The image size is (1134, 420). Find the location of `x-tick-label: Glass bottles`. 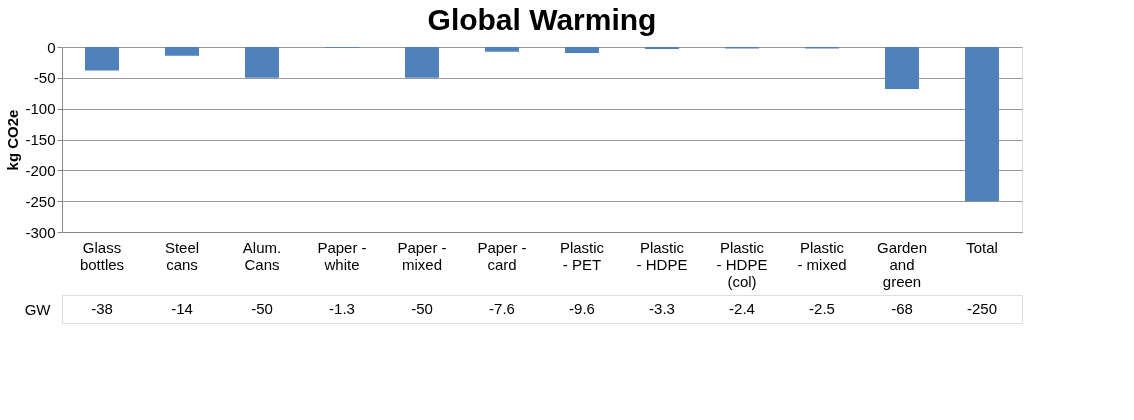

x-tick-label: Glass bottles is located at coordinates (102, 255).